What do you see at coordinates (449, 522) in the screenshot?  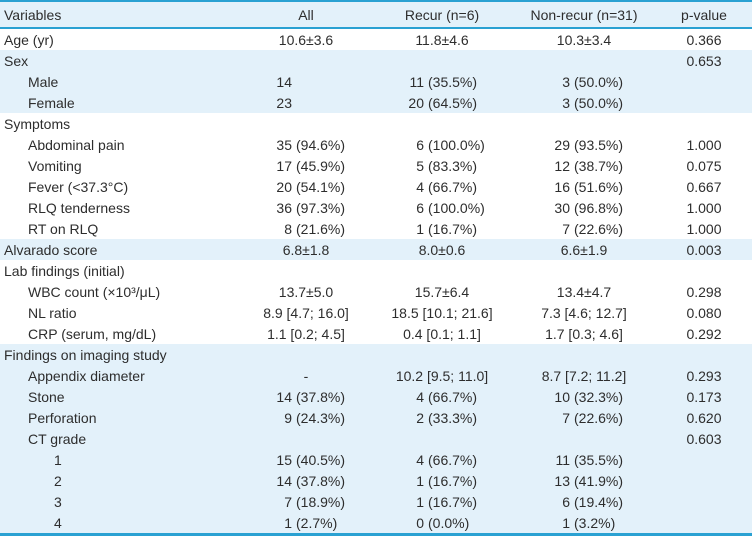 I see `percent-value: (0.0%)` at bounding box center [449, 522].